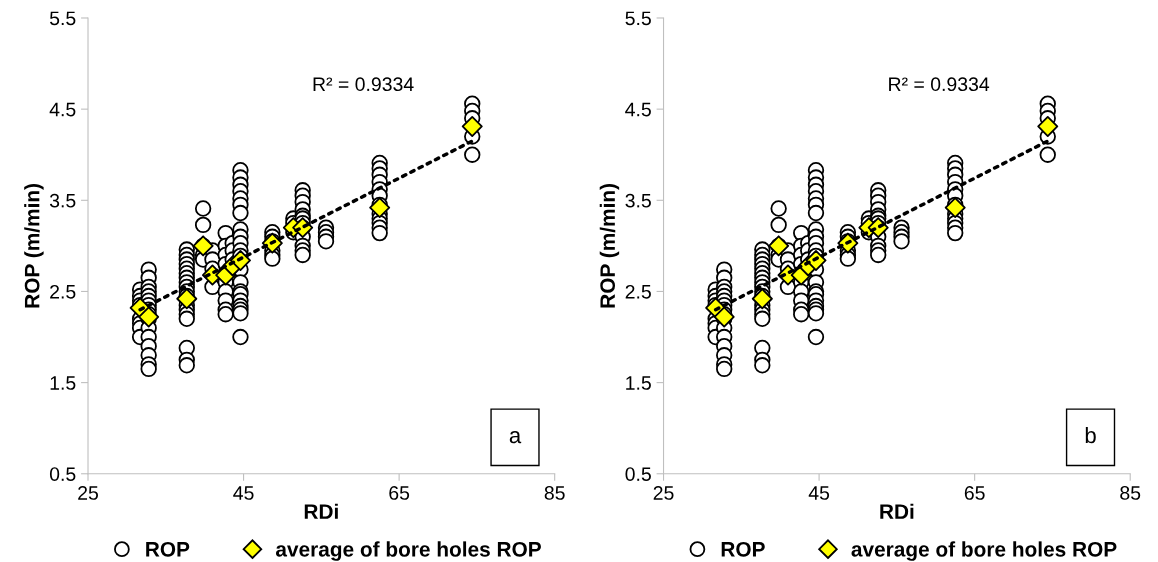 The height and width of the screenshot is (562, 1158). Describe the element at coordinates (515, 437) in the screenshot. I see `annotation: a` at that location.